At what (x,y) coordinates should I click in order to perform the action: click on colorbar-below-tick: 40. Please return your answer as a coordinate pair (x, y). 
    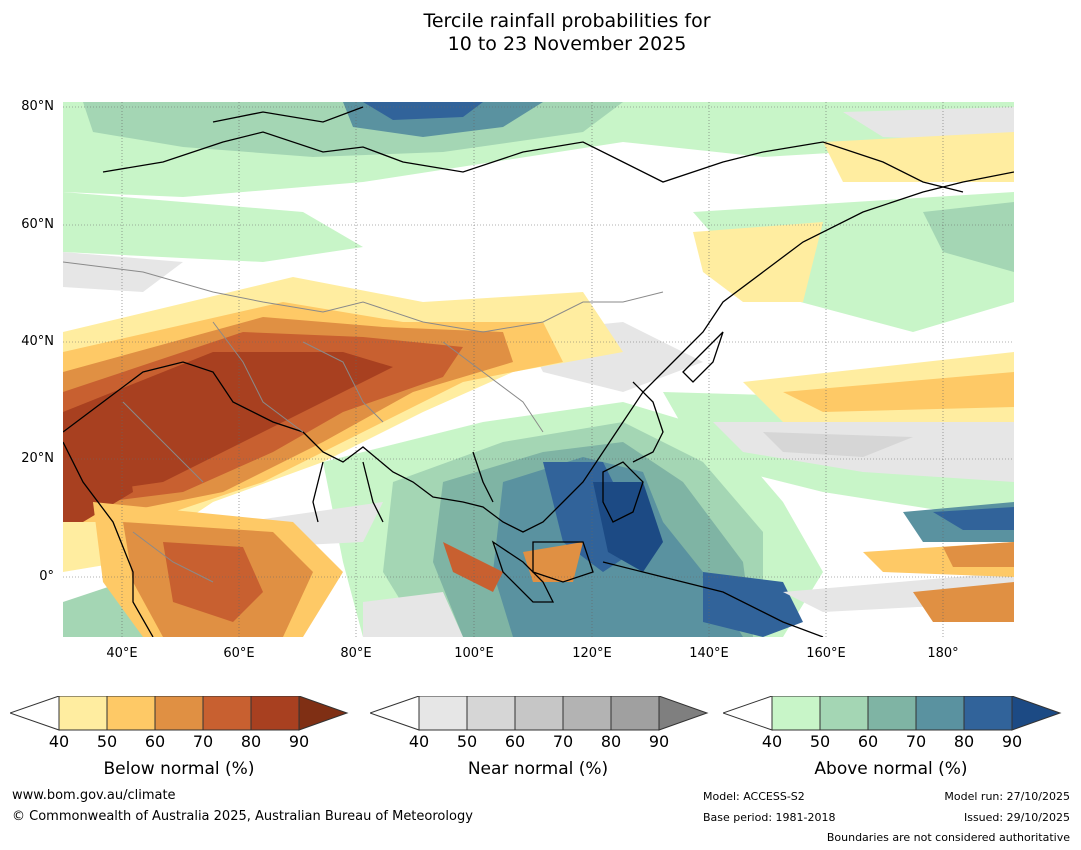
    Looking at the image, I should click on (59, 741).